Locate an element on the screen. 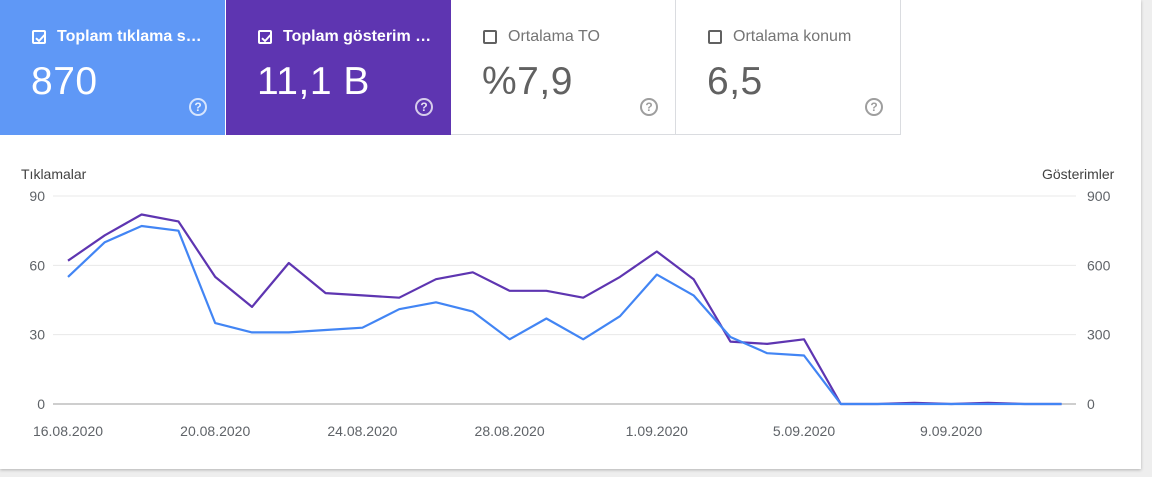 This screenshot has height=477, width=1152. metric-card-ctr: Ortalama TO %7,9 ? is located at coordinates (563, 67).